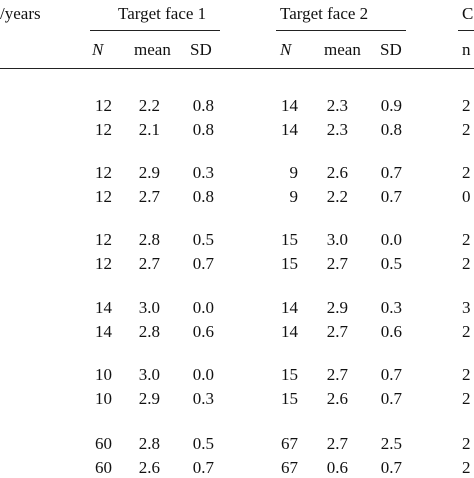 This screenshot has width=474, height=478. I want to click on cell-mean-face1: 2.2, so click(149, 105).